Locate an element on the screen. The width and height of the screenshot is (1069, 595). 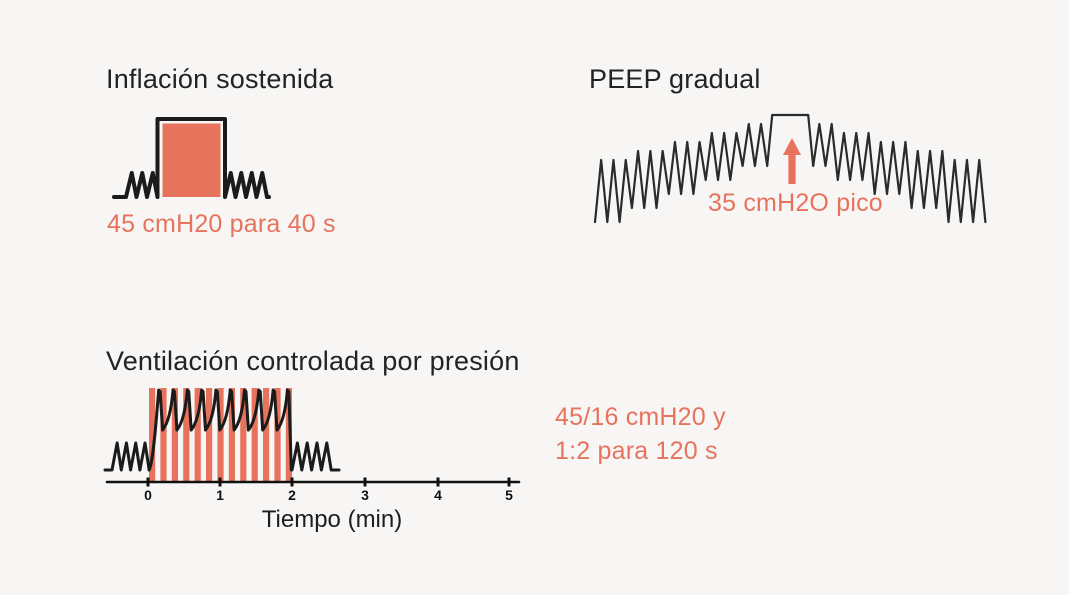
gradual-peep-waveform is located at coordinates (790, 168).